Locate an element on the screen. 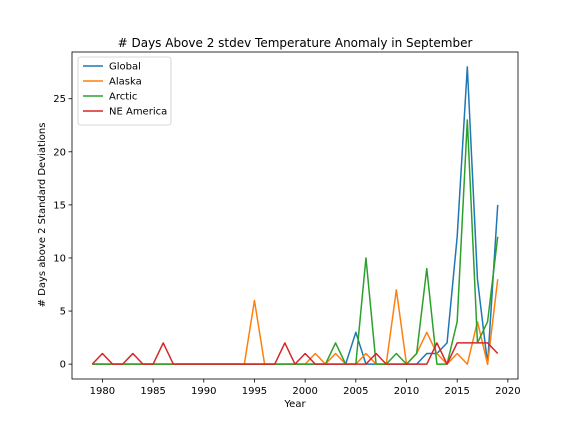 The width and height of the screenshot is (576, 432). x-tick-label: 2010 is located at coordinates (406, 391).